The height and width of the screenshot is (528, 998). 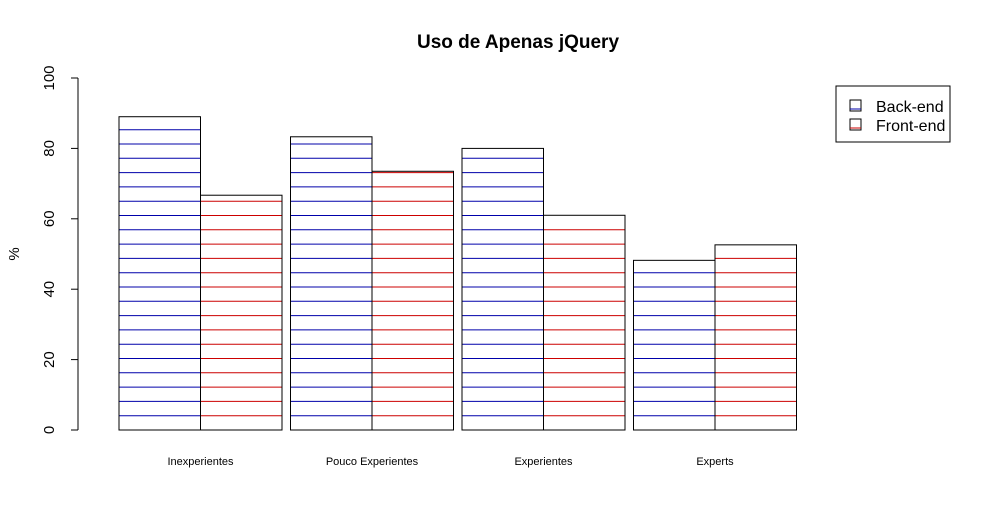 I want to click on legend: Back-end Front-end, so click(x=893, y=114).